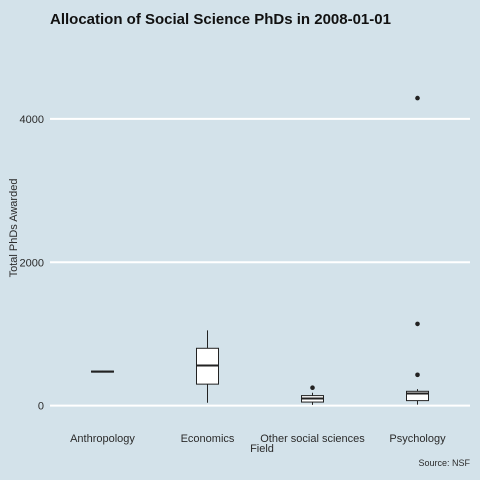 The height and width of the screenshot is (480, 480). What do you see at coordinates (444, 463) in the screenshot?
I see `caption: Source: NSF` at bounding box center [444, 463].